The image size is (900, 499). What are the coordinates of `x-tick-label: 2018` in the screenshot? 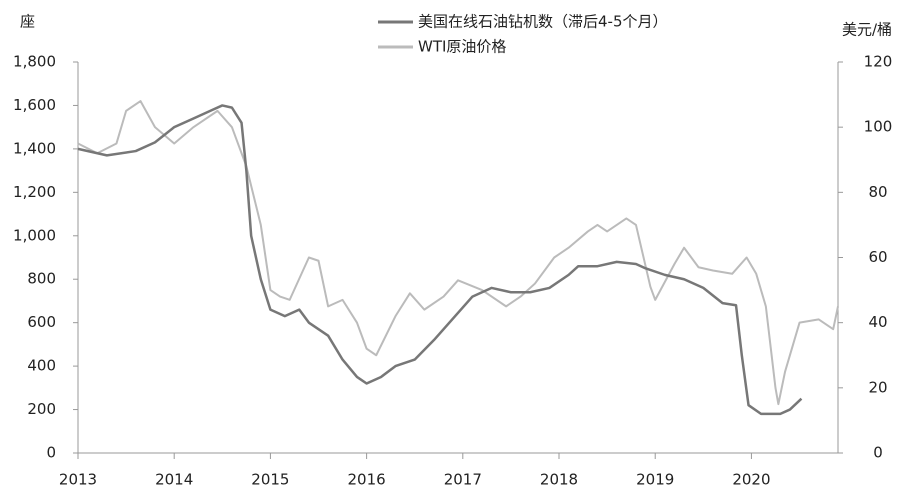 It's located at (559, 480).